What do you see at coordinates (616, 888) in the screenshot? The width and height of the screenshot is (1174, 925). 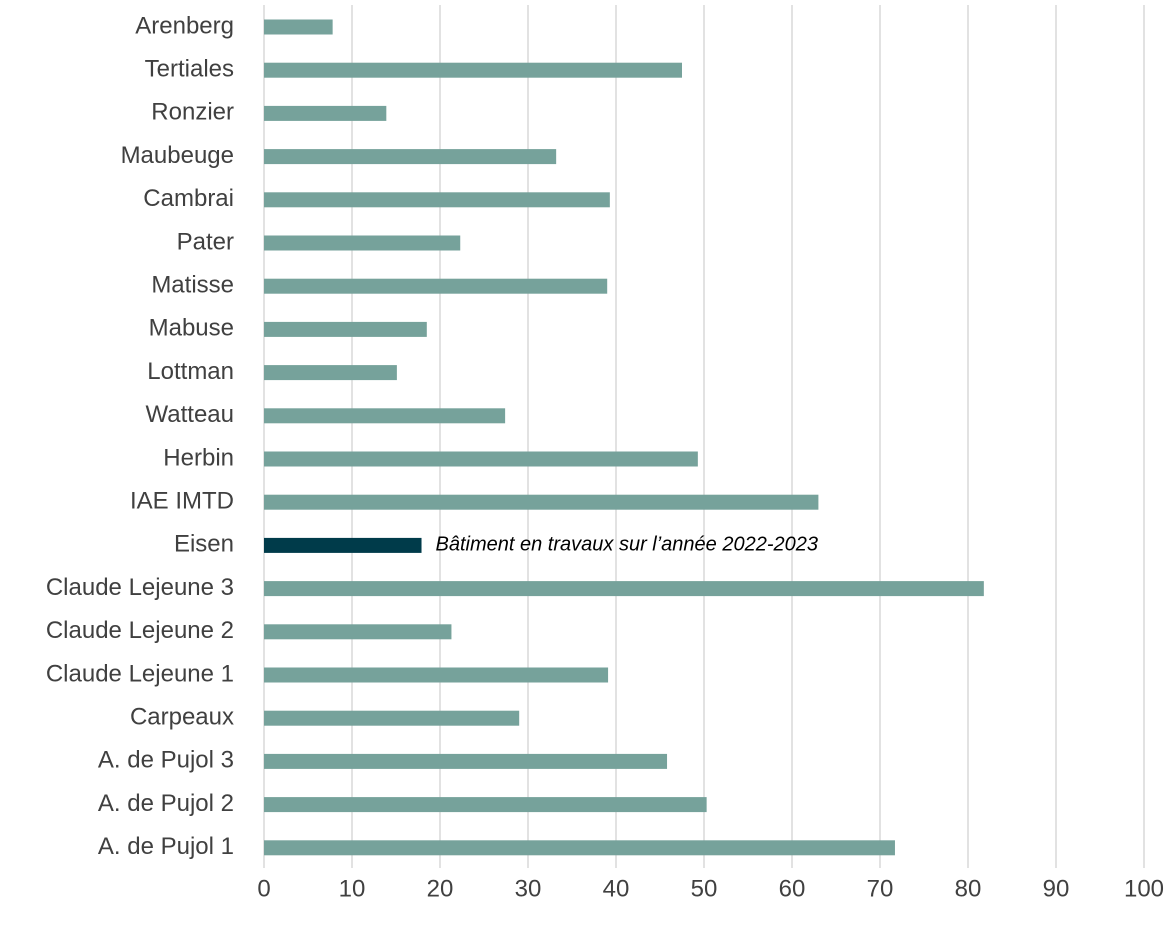 I see `x-tick-label: 40` at bounding box center [616, 888].